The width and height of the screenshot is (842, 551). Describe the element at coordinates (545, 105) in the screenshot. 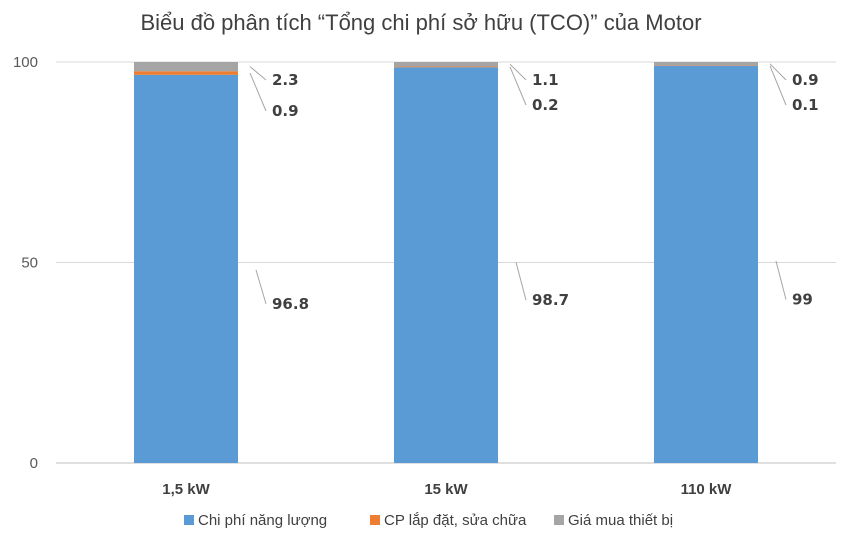

I see `data-label: 0.2` at that location.